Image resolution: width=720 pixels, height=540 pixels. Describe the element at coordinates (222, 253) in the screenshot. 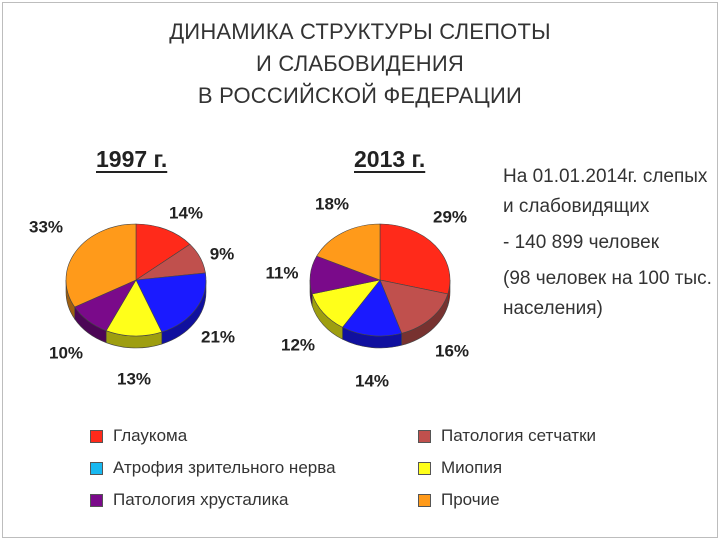

I see `pie-data-label: 9%` at that location.